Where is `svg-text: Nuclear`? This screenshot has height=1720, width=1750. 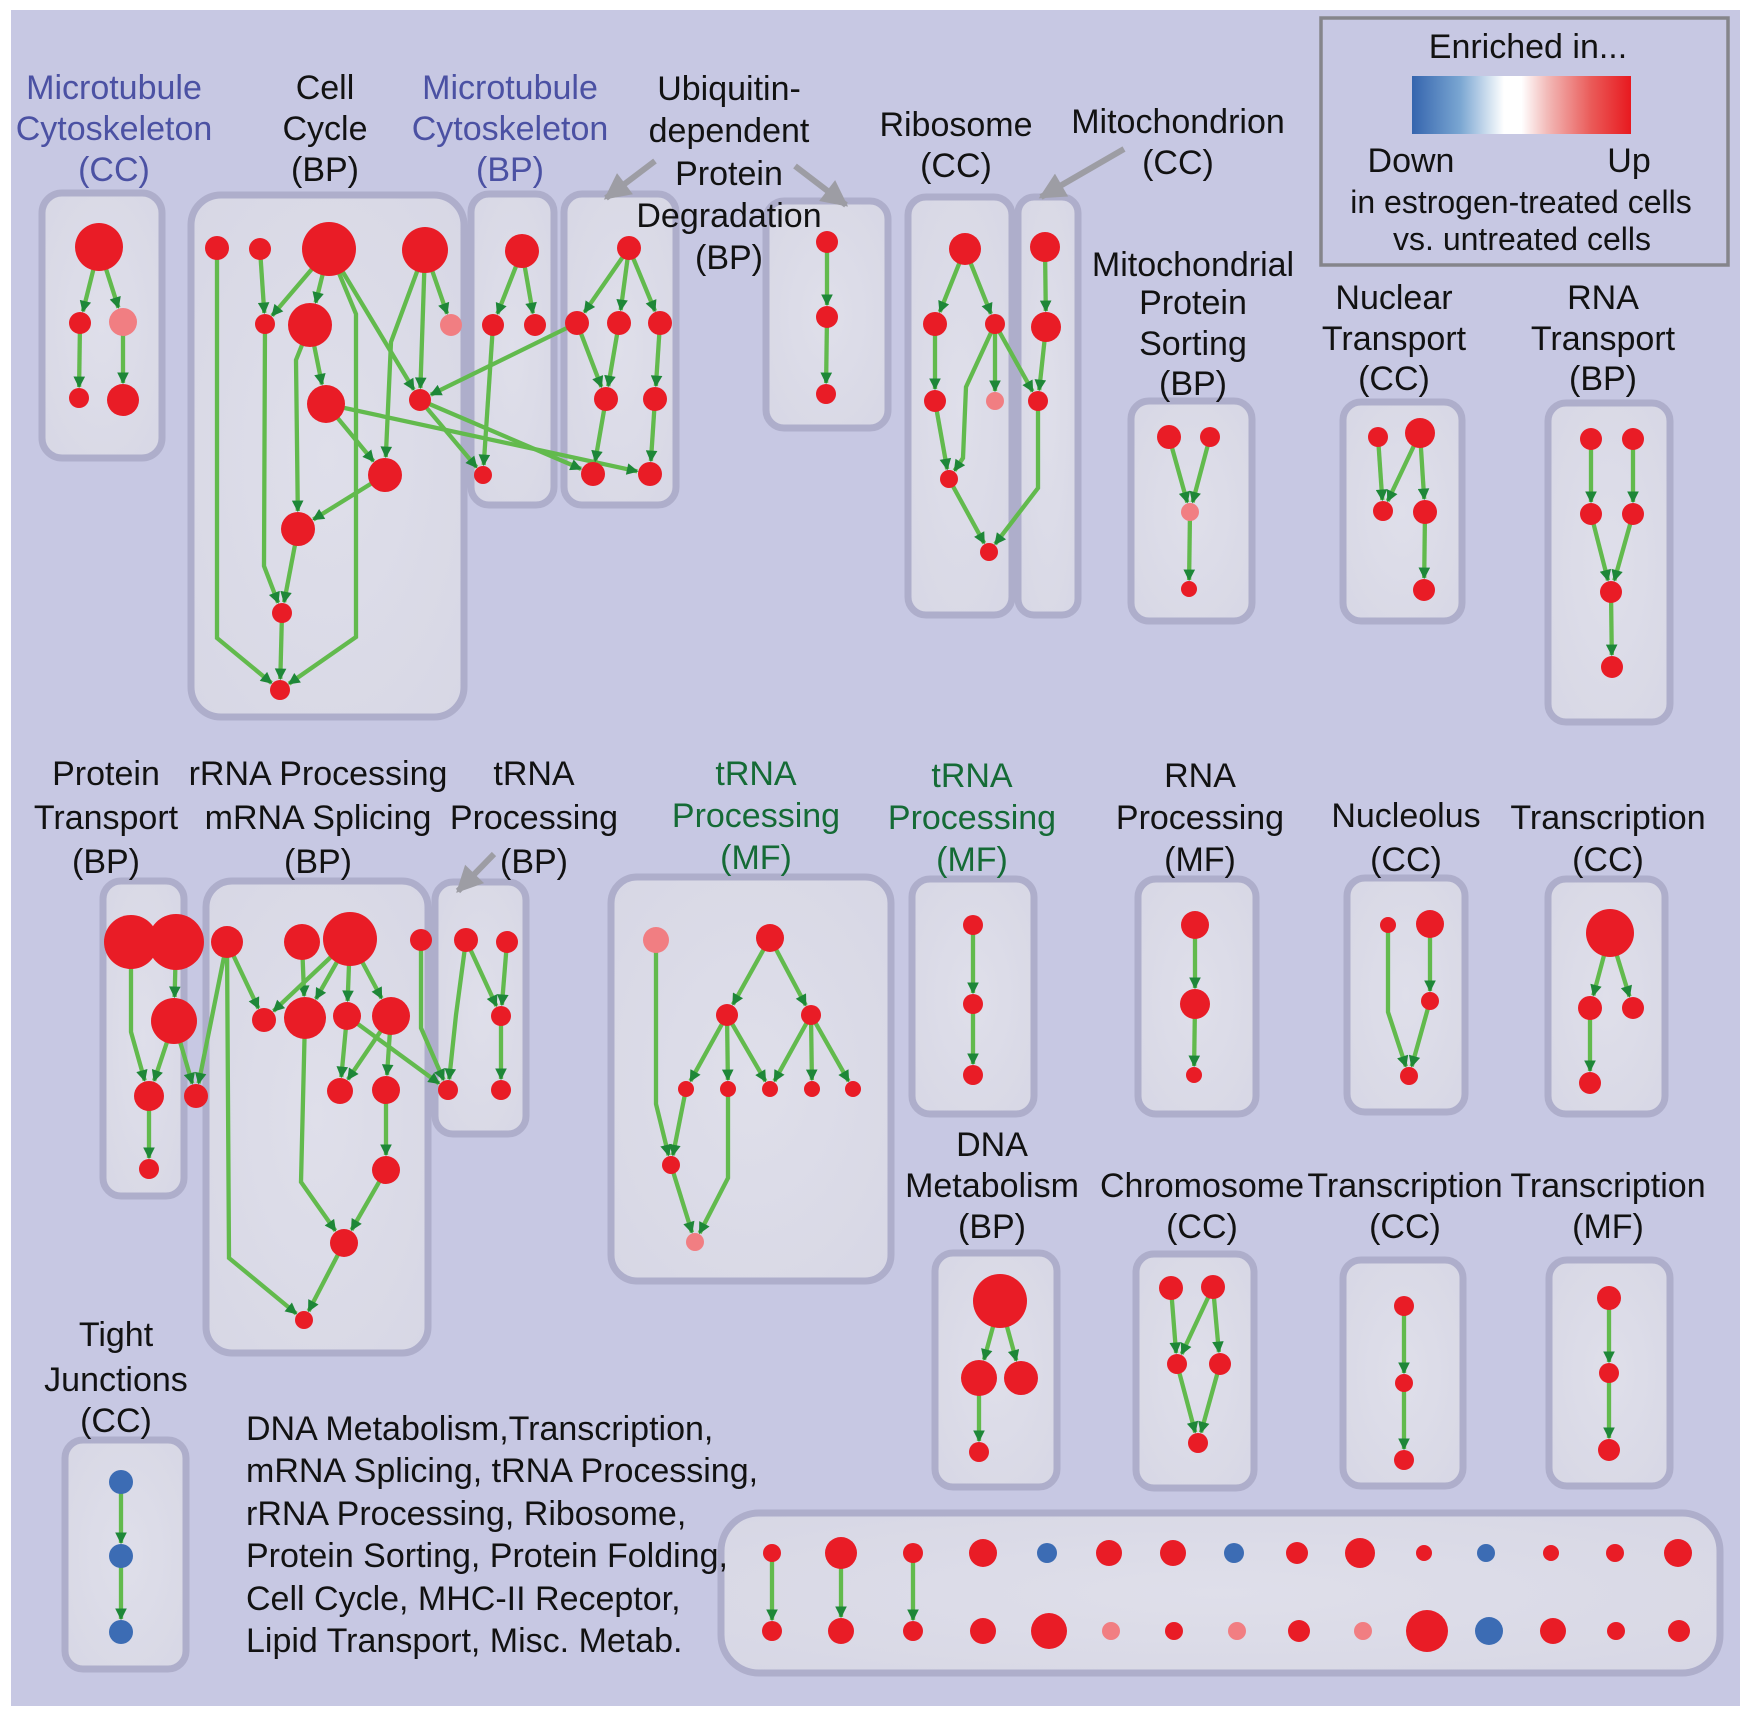 svg-text: Nuclear is located at coordinates (1393, 298).